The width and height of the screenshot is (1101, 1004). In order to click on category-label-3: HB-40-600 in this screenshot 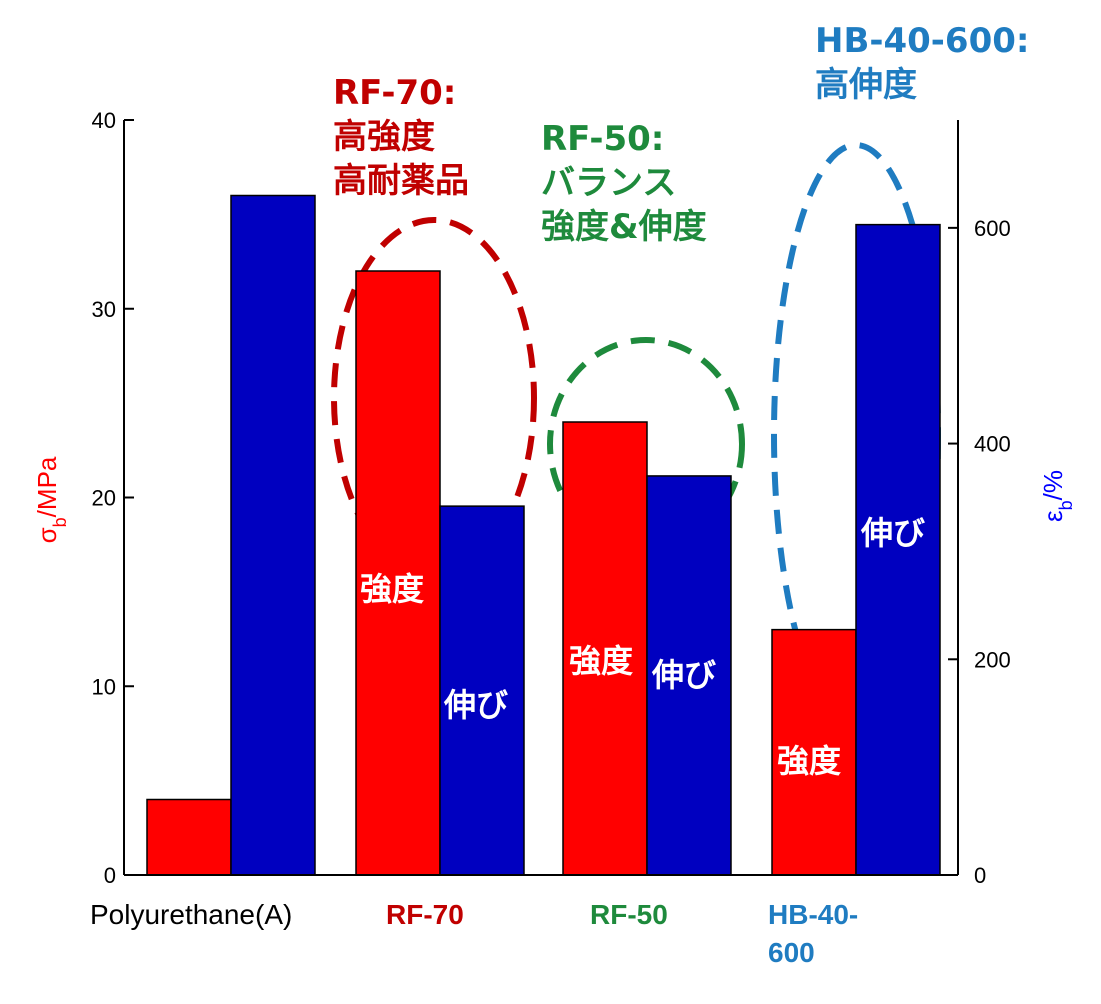, I will do `click(813, 933)`.